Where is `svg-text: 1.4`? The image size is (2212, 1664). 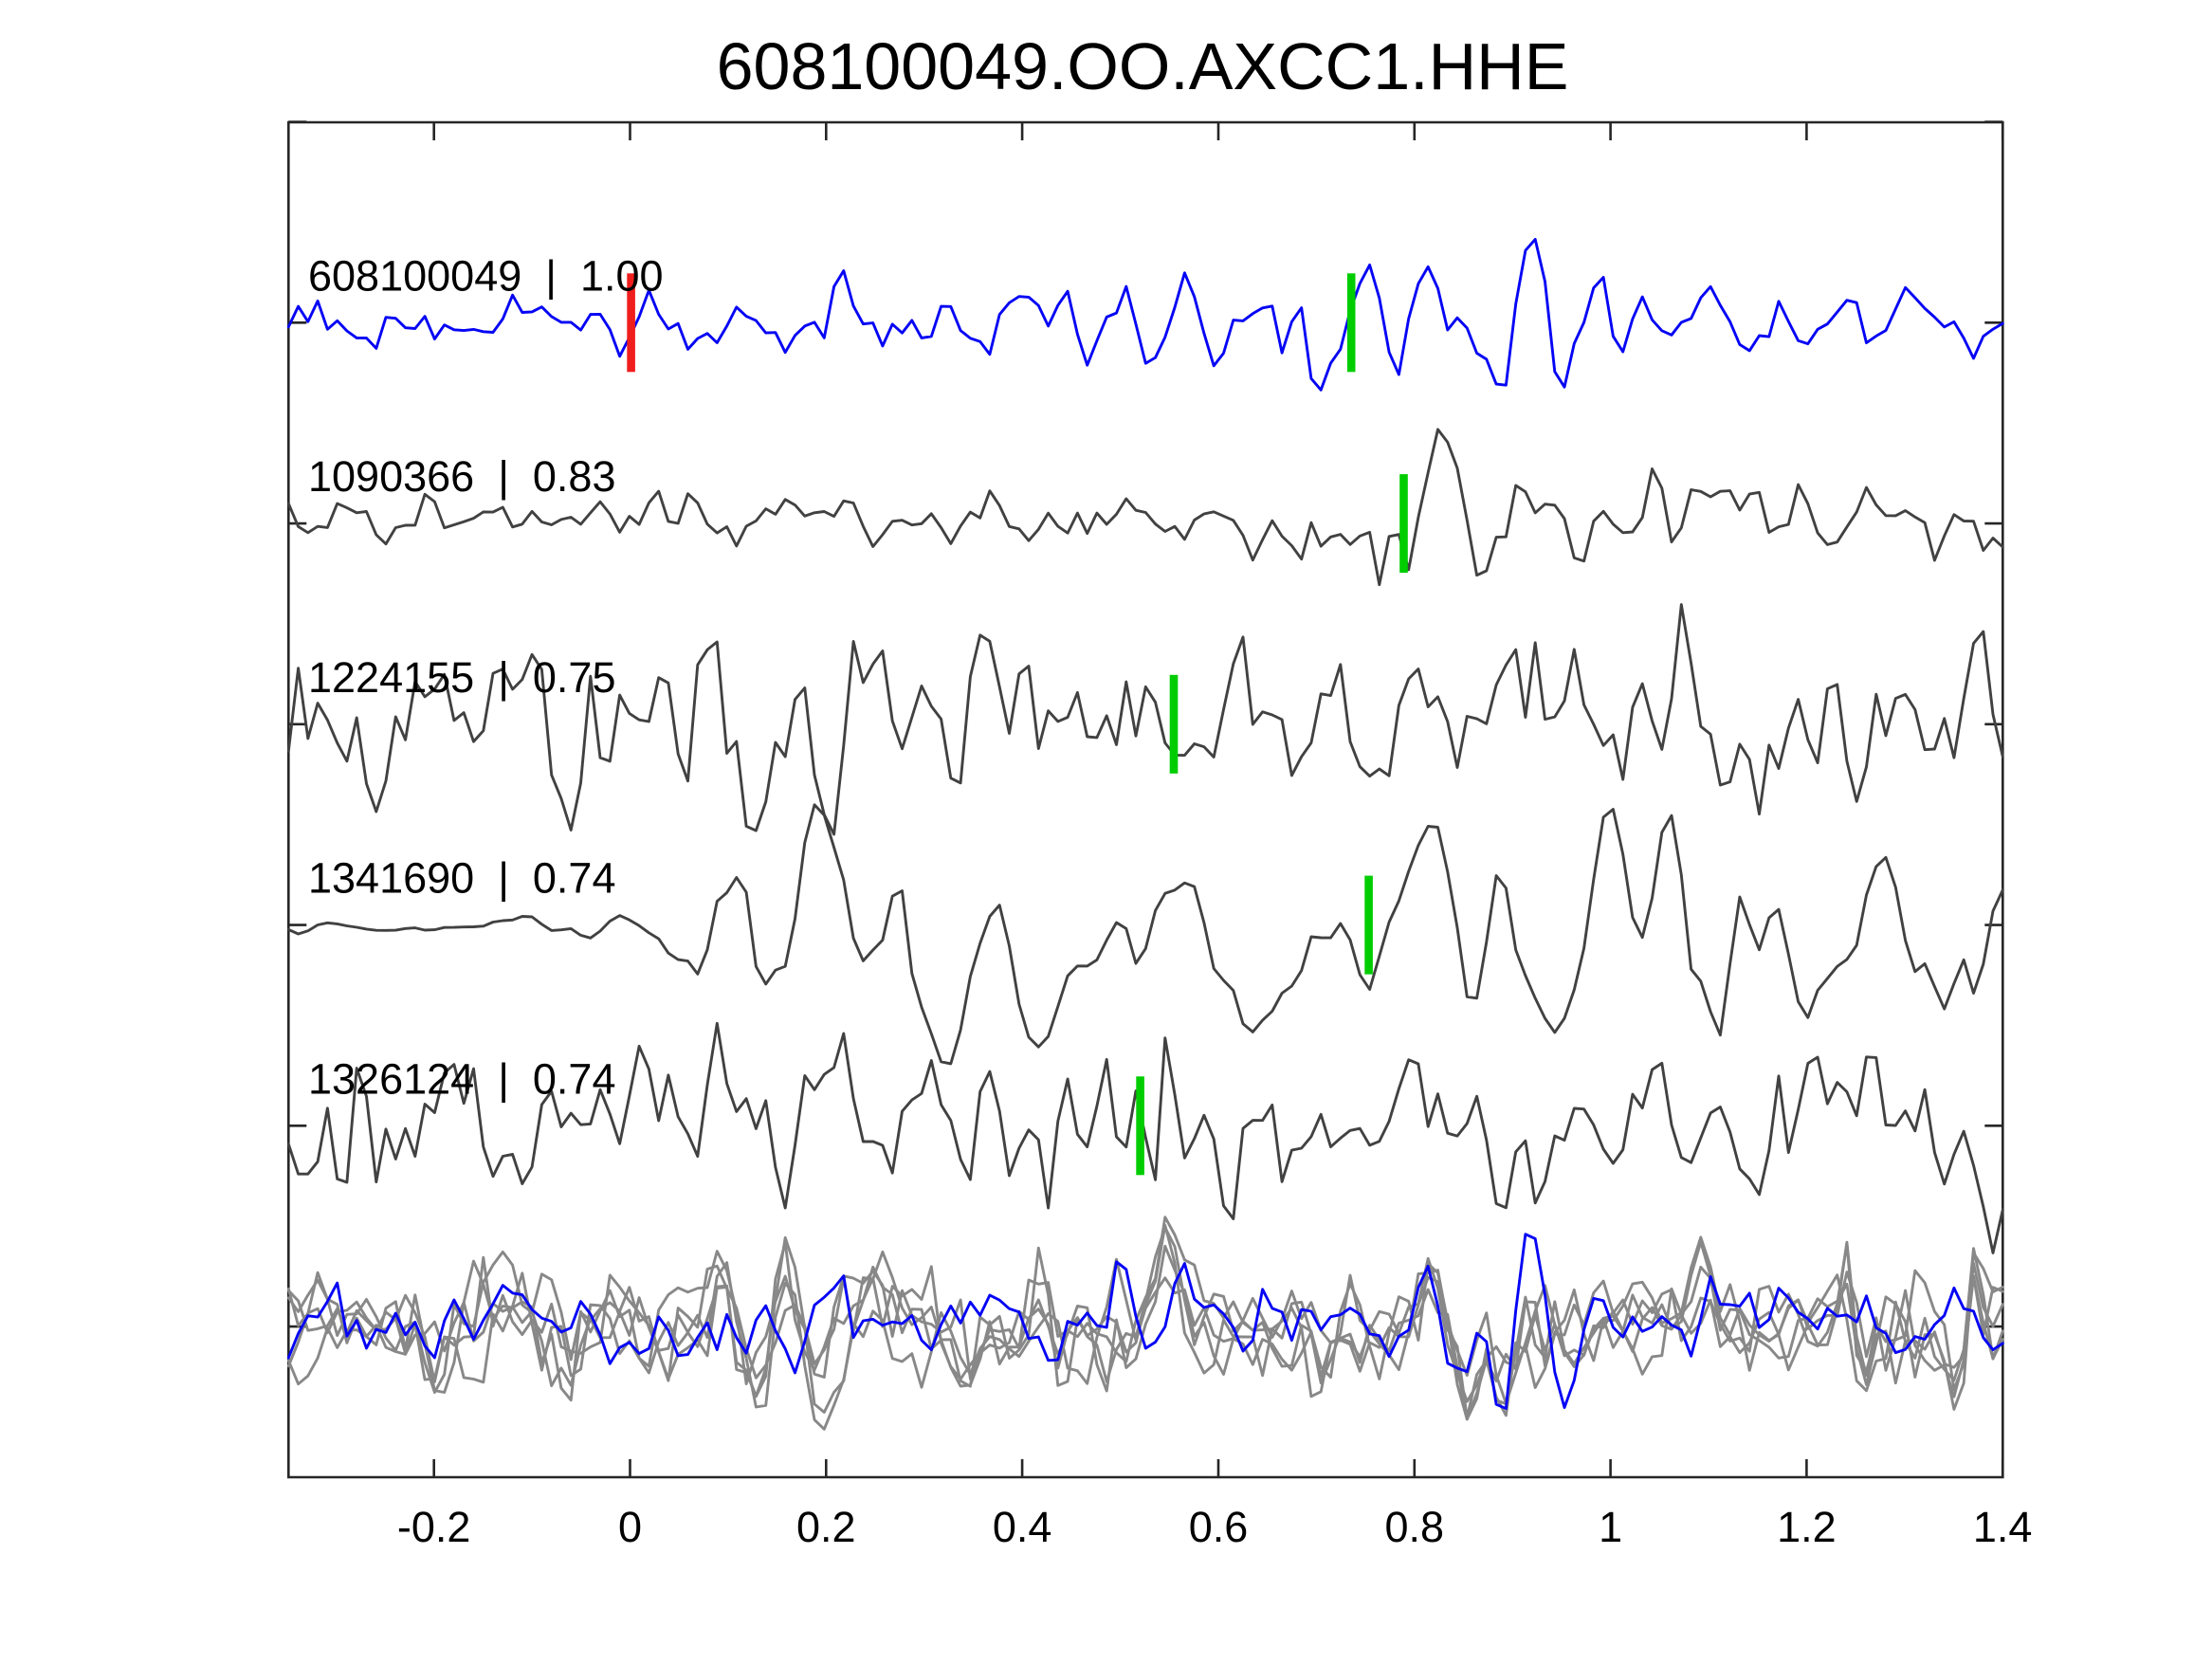
svg-text: 1.4 is located at coordinates (2003, 1527).